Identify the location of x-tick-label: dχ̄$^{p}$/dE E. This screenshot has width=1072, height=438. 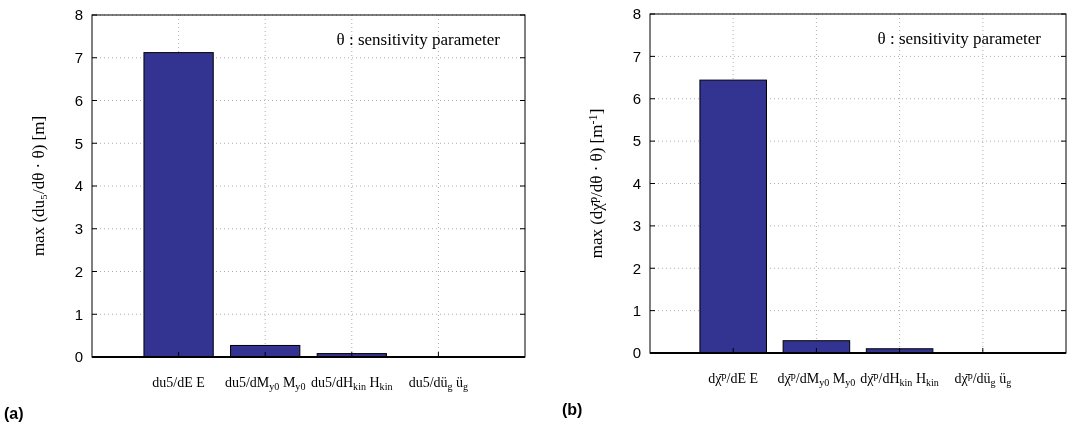
(733, 378).